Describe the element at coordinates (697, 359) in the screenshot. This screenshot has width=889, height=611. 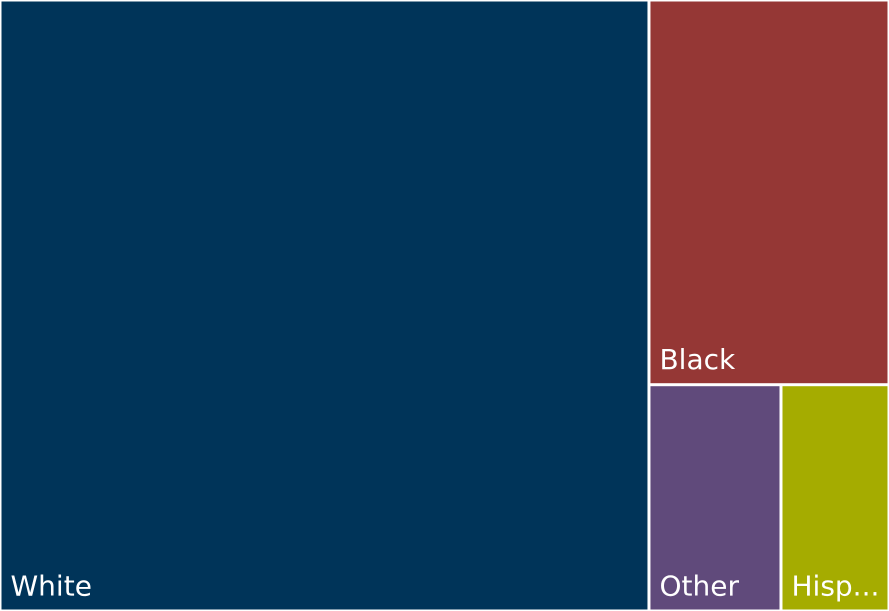
I see `tile-label-black: Black` at that location.